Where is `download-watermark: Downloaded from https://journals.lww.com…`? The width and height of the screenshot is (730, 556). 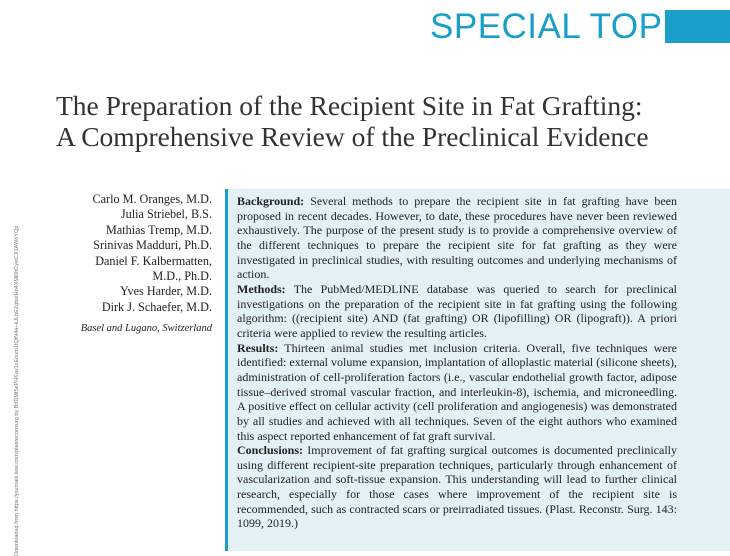
download-watermark: Downloaded from https://journals.lww.com… is located at coordinates (17, 391).